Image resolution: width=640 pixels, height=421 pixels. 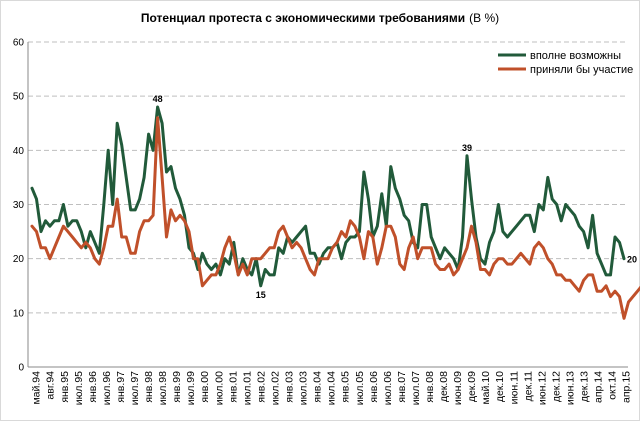 What do you see at coordinates (374, 387) in the screenshot?
I see `x-tick-label: янв.06` at bounding box center [374, 387].